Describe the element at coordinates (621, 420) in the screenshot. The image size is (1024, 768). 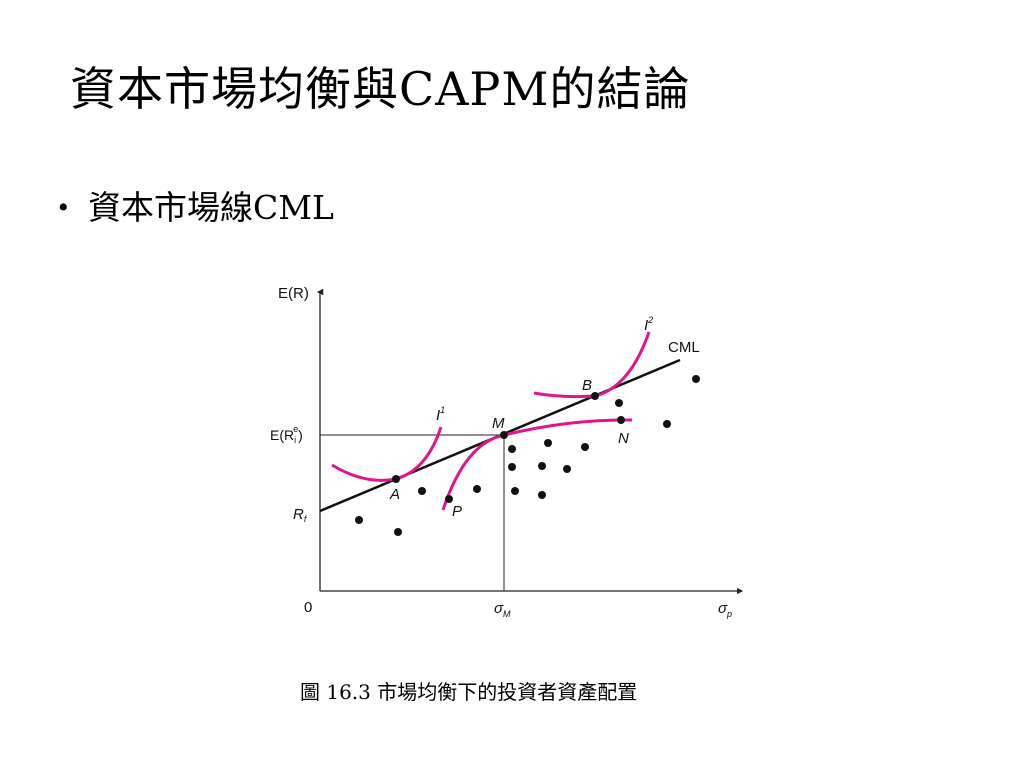
I see `point-n` at that location.